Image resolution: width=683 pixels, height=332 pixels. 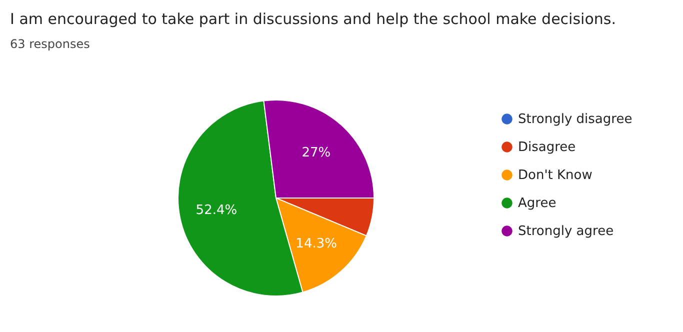 What do you see at coordinates (566, 231) in the screenshot?
I see `legend-label: Strongly agree` at bounding box center [566, 231].